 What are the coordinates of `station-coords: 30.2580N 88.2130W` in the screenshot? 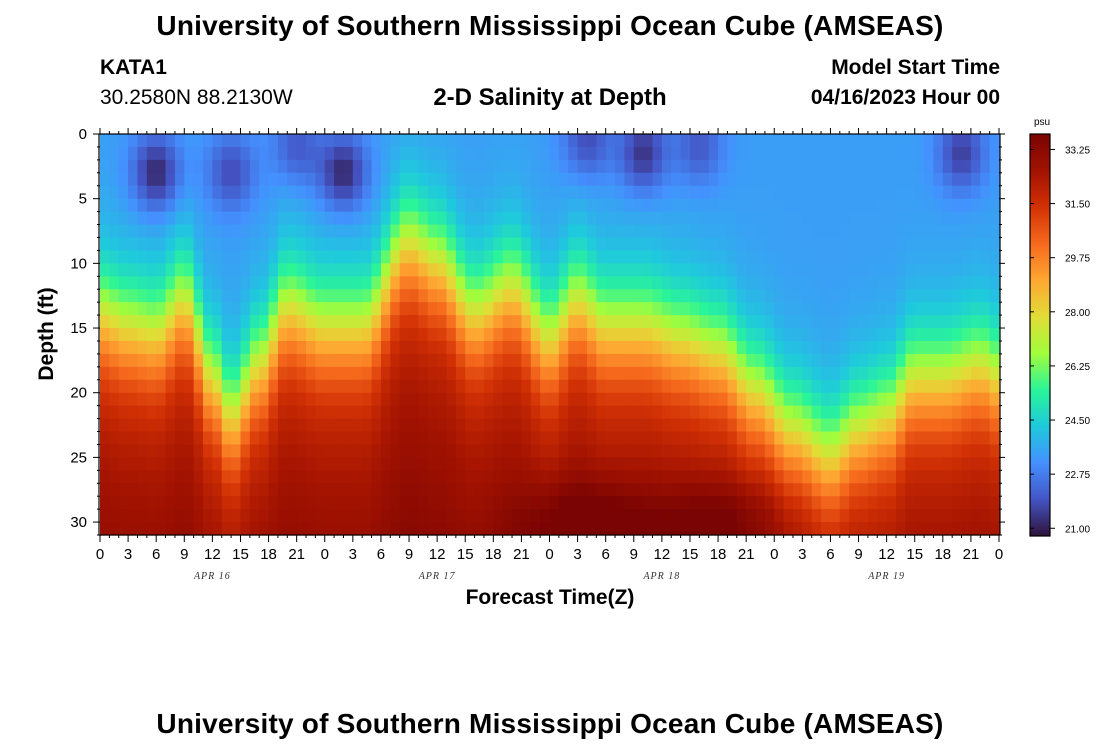 It's located at (196, 97).